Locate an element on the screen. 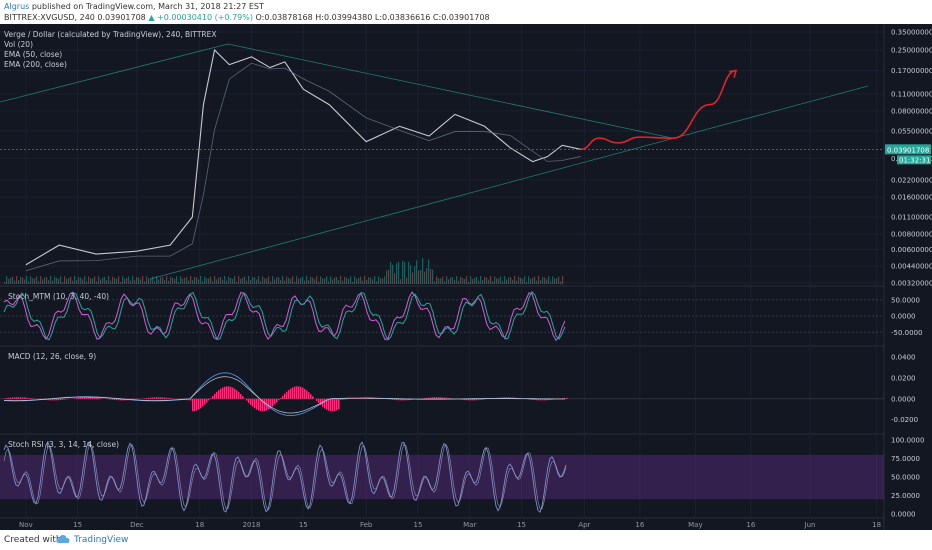  author-link: Algrus is located at coordinates (17, 6).